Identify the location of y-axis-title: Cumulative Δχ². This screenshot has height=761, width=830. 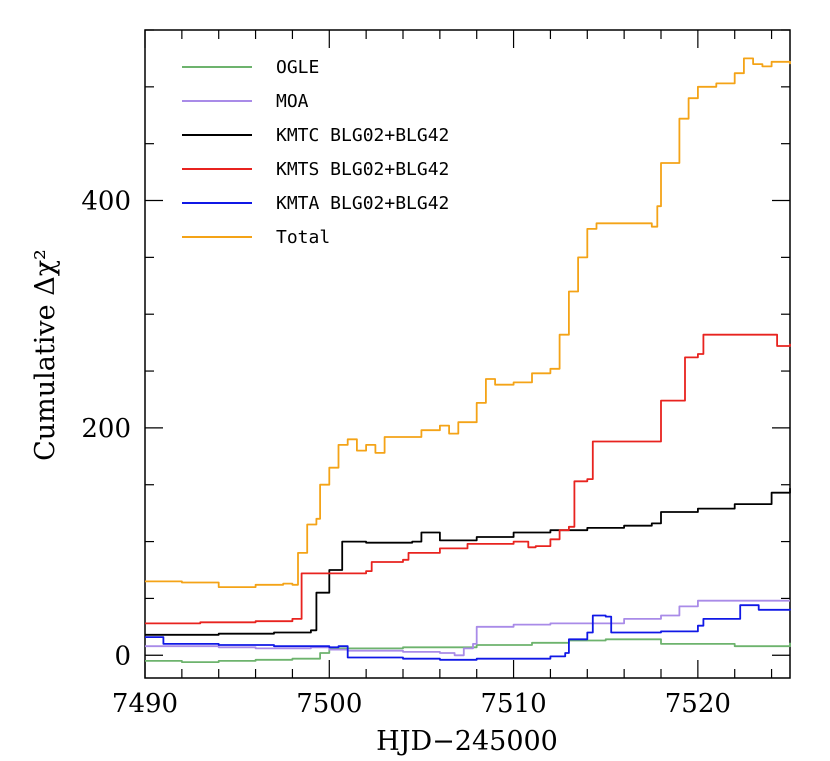
(45, 355).